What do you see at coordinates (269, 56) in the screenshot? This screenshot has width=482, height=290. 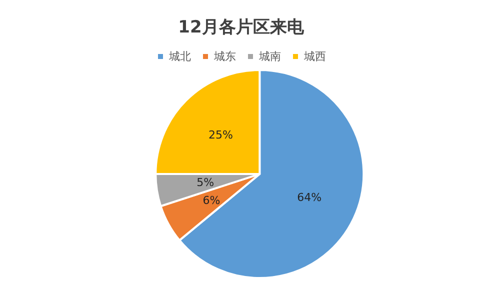 I see `legend-label: 城南` at bounding box center [269, 56].